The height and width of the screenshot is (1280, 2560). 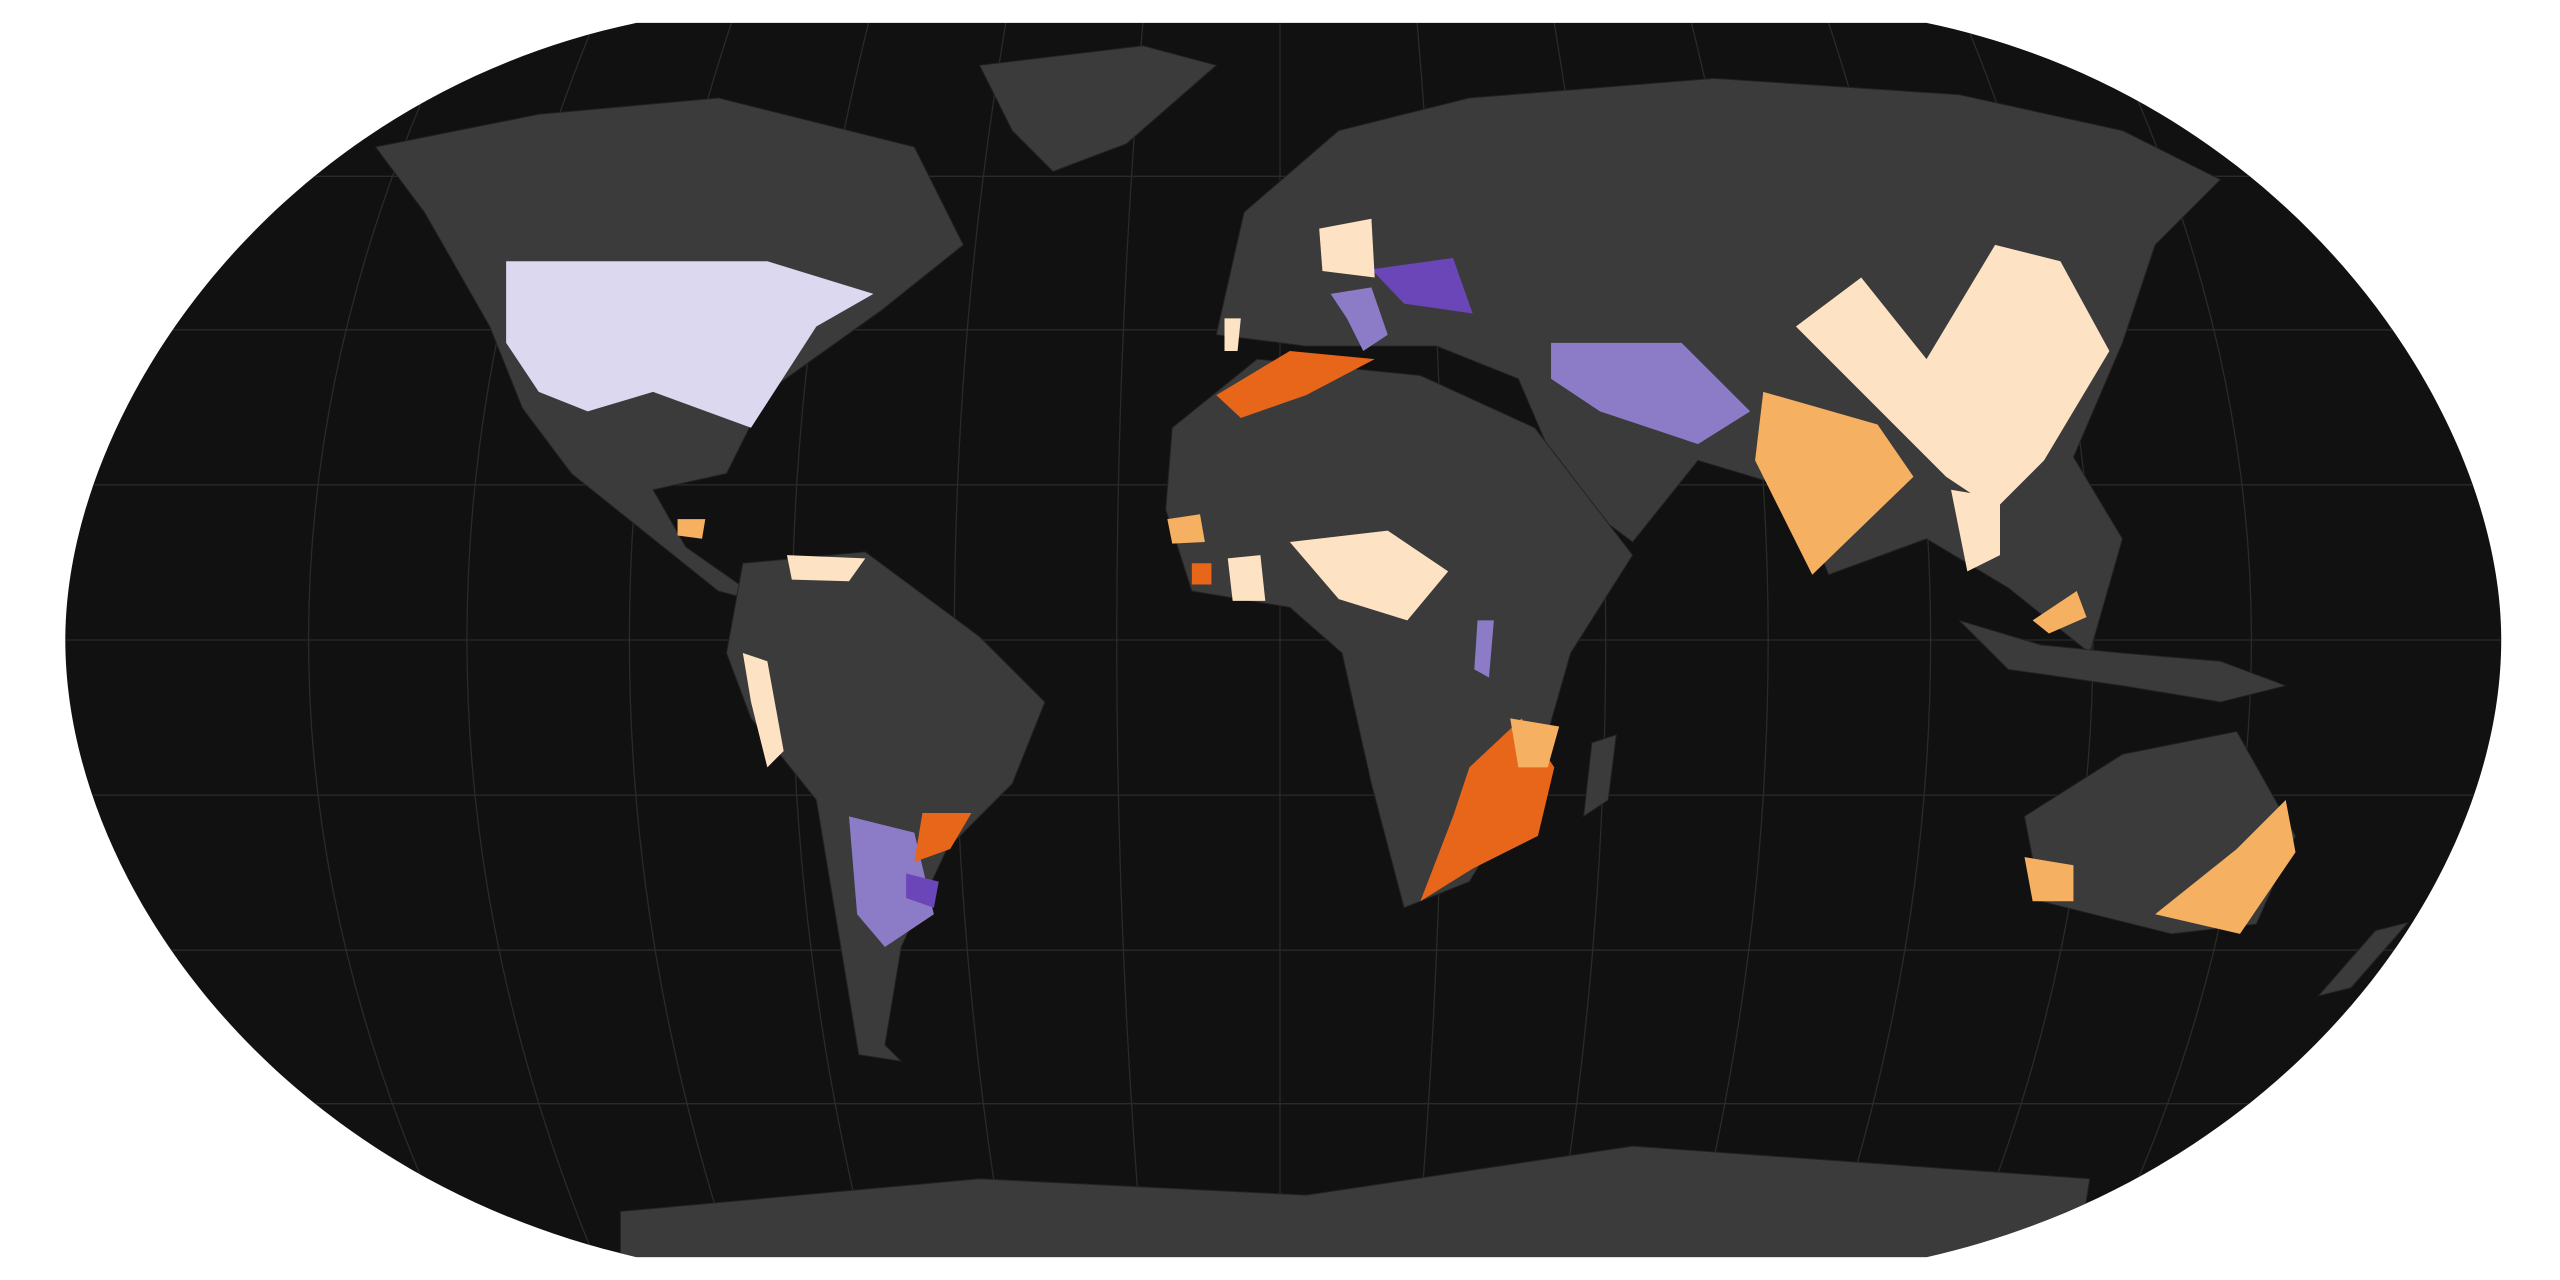 What do you see at coordinates (1369, 575) in the screenshot?
I see `region-west-africa` at bounding box center [1369, 575].